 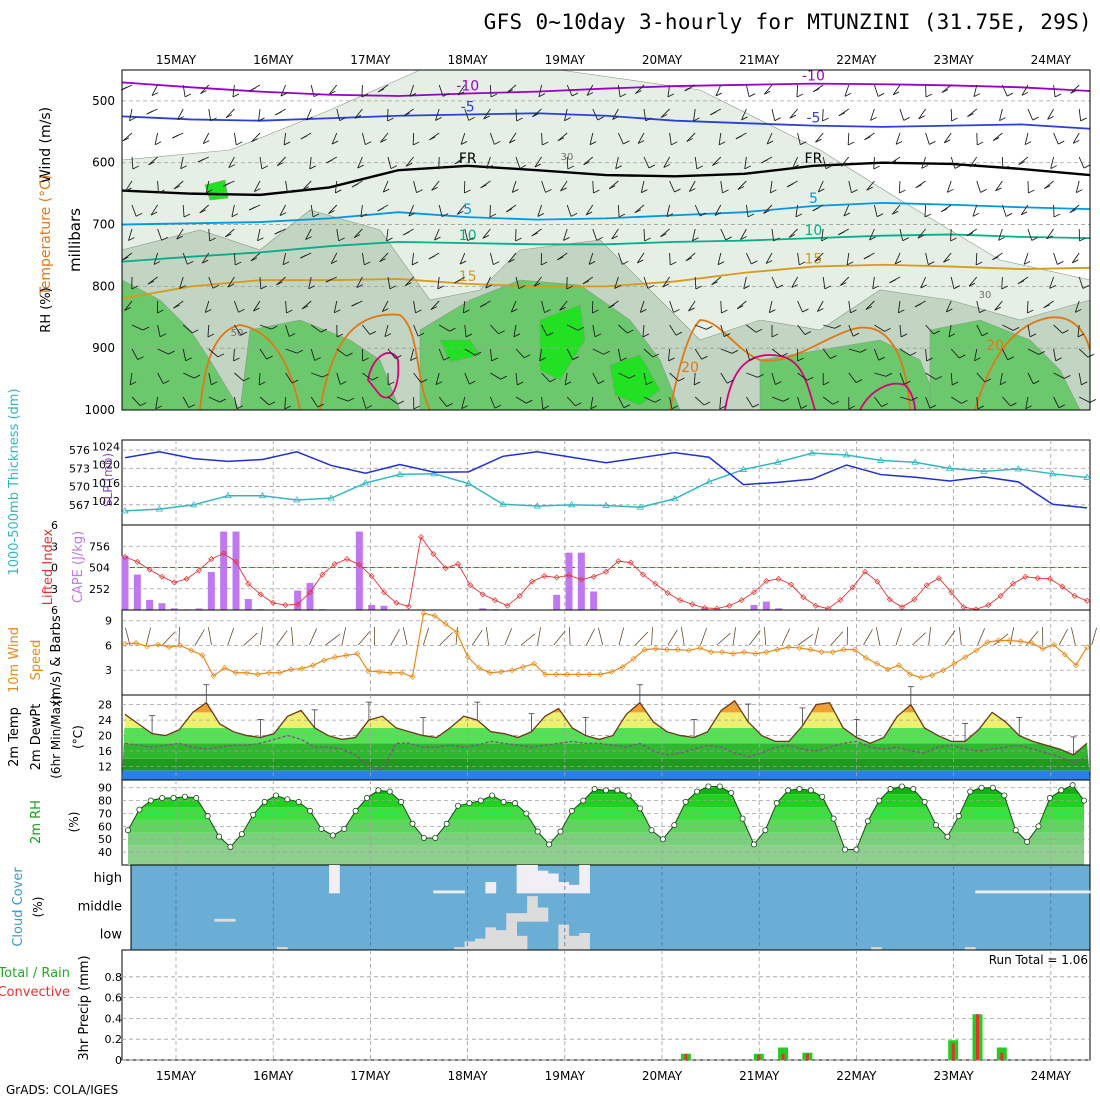 What do you see at coordinates (14, 737) in the screenshot?
I see `ylabel-temp: 2m Temp` at bounding box center [14, 737].